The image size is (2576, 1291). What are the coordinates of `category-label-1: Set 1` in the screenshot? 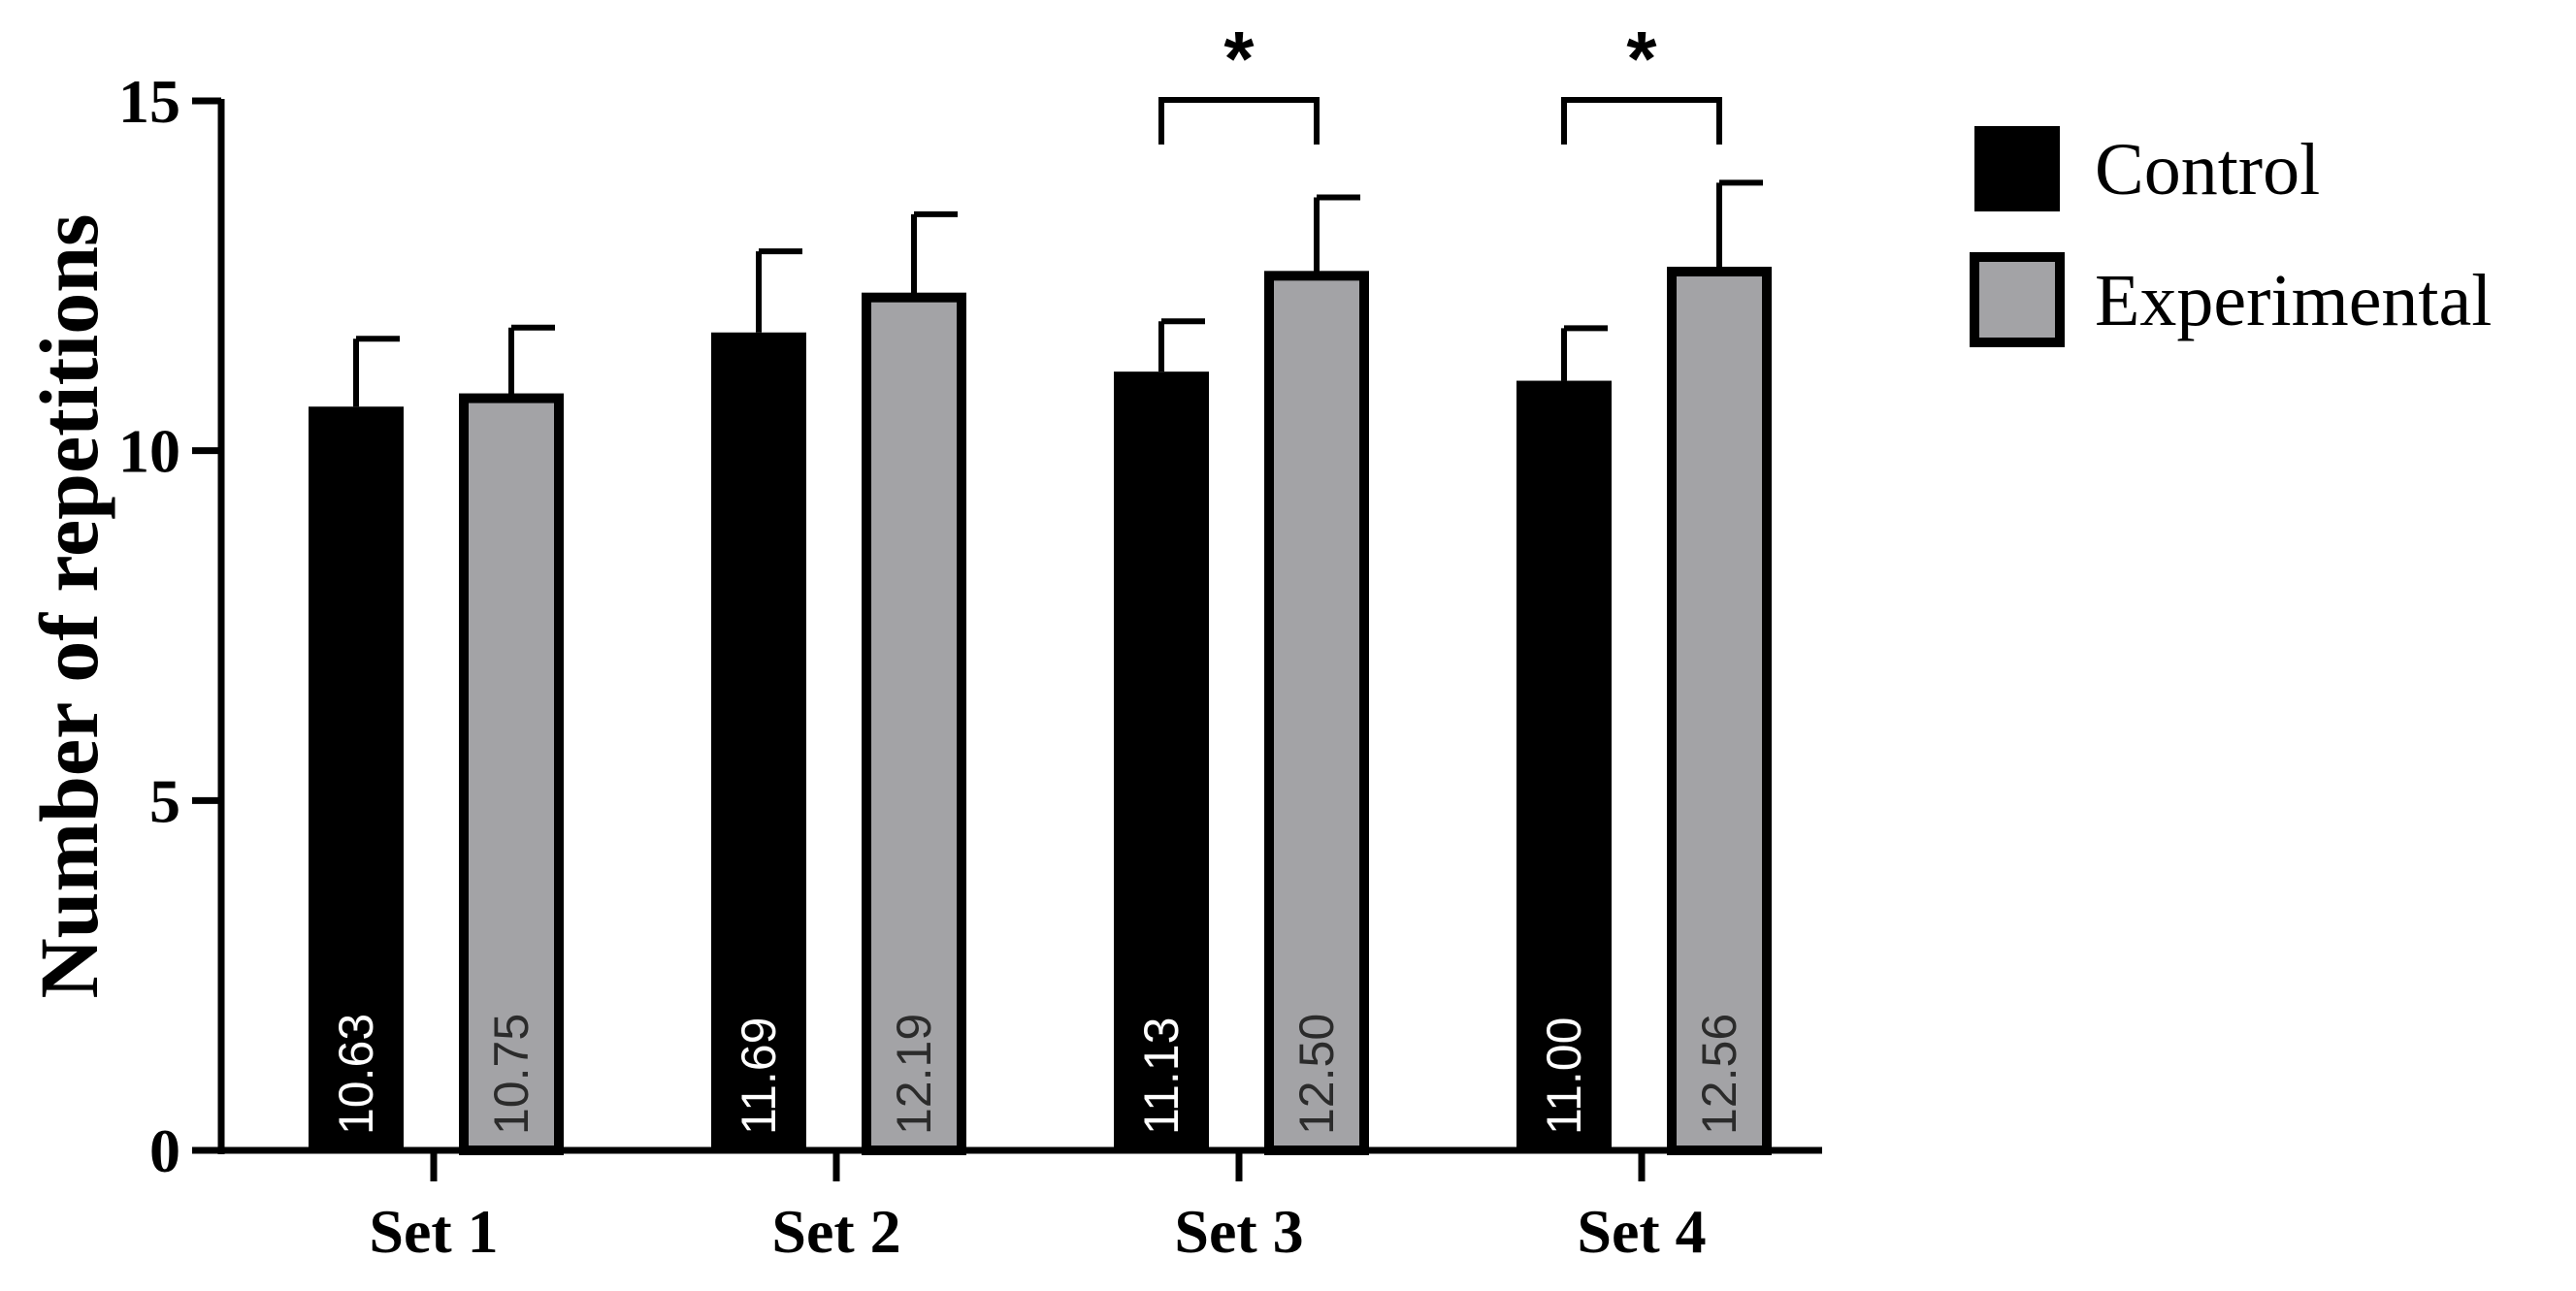 It's located at (434, 1231).